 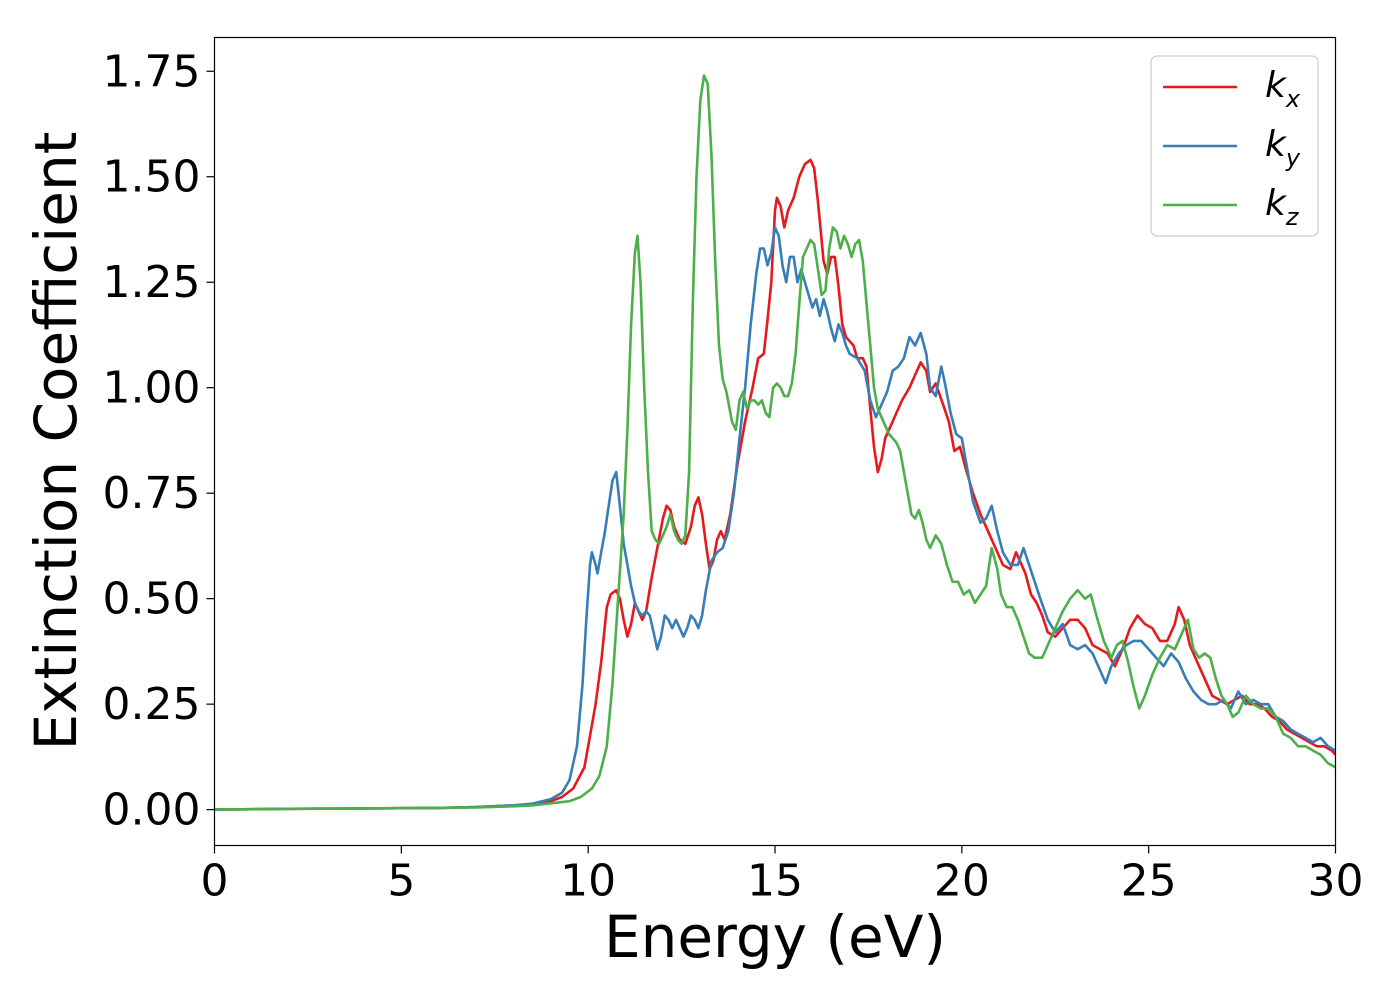 What do you see at coordinates (152, 177) in the screenshot?
I see `y-tick-label: 1.50` at bounding box center [152, 177].